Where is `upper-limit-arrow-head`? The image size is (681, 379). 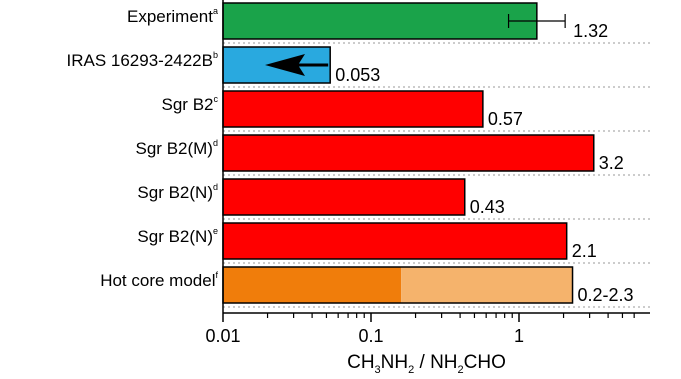
upper-limit-arrow-head is located at coordinates (285, 65).